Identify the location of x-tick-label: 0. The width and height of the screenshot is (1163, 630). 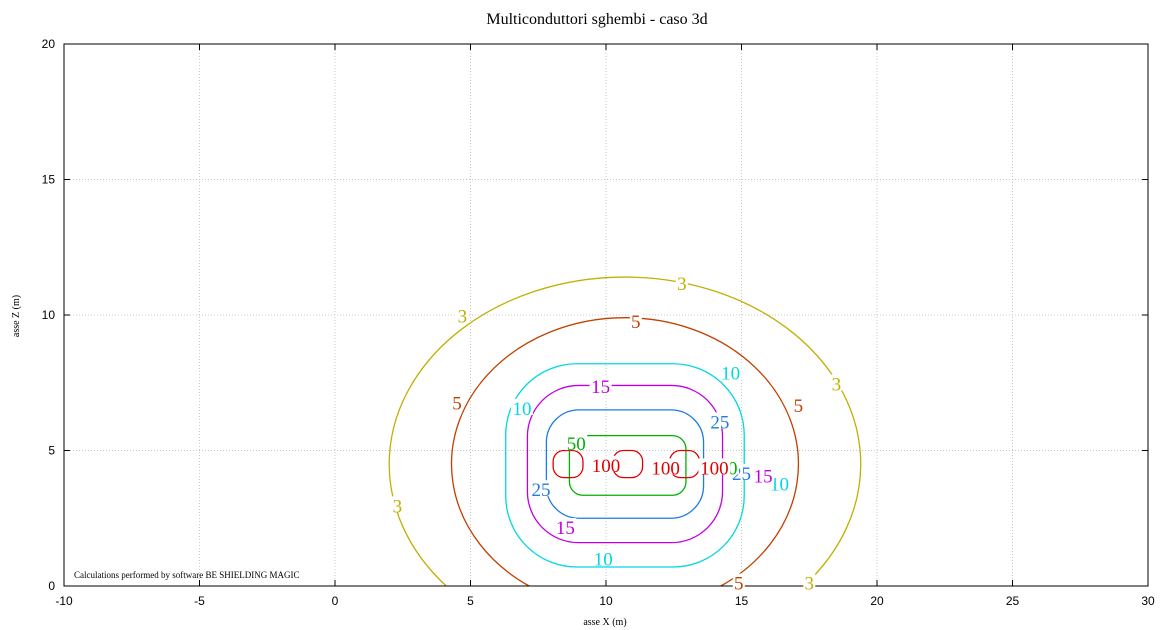
(335, 601).